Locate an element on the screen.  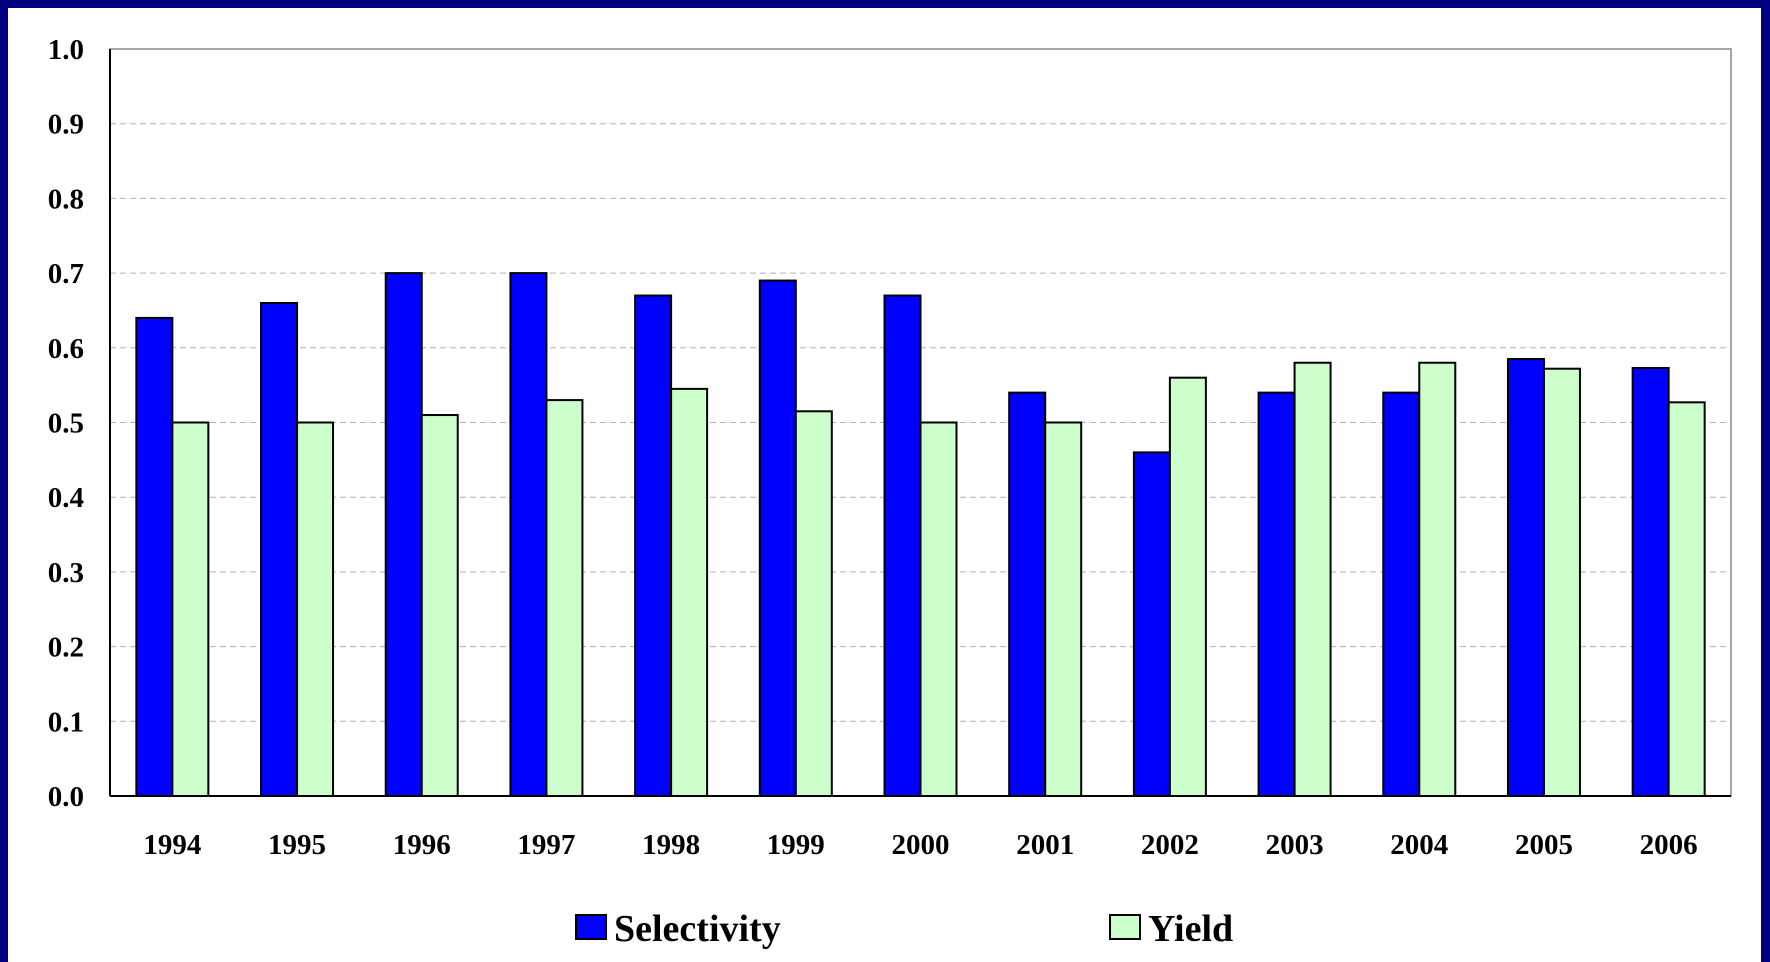
x-tick-label: 2000 is located at coordinates (921, 845).